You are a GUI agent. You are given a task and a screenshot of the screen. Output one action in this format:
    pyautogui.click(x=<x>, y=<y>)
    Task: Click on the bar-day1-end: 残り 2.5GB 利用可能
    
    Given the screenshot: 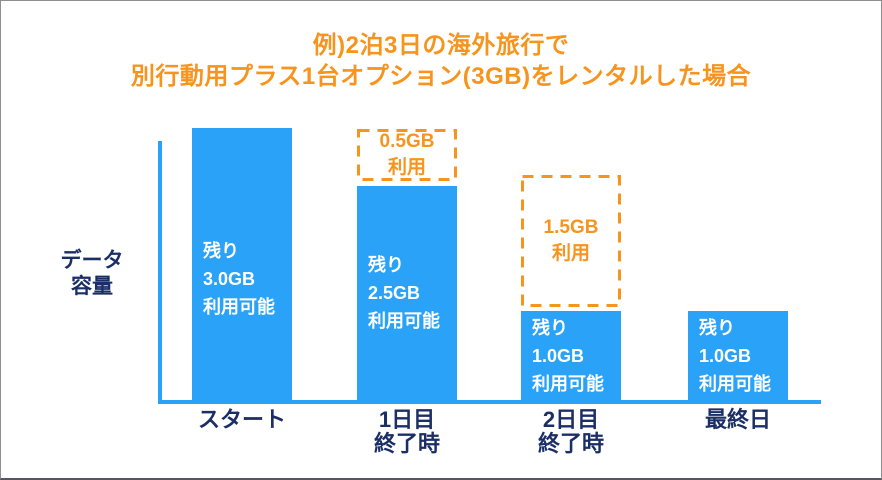 What is the action you would take?
    pyautogui.click(x=407, y=293)
    